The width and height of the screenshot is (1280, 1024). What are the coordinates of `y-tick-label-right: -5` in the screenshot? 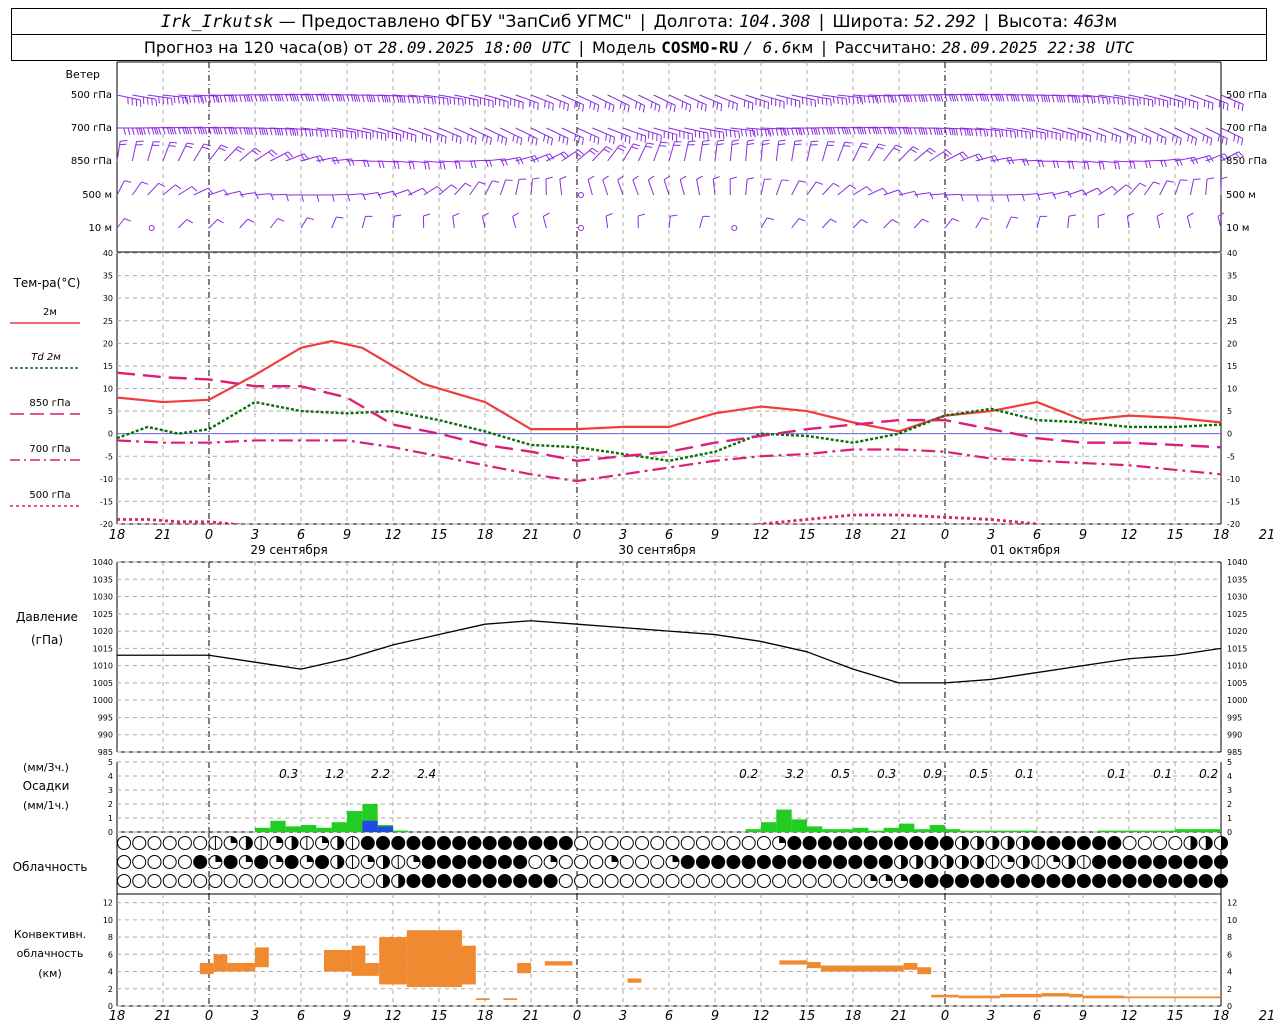 It's located at (1231, 456).